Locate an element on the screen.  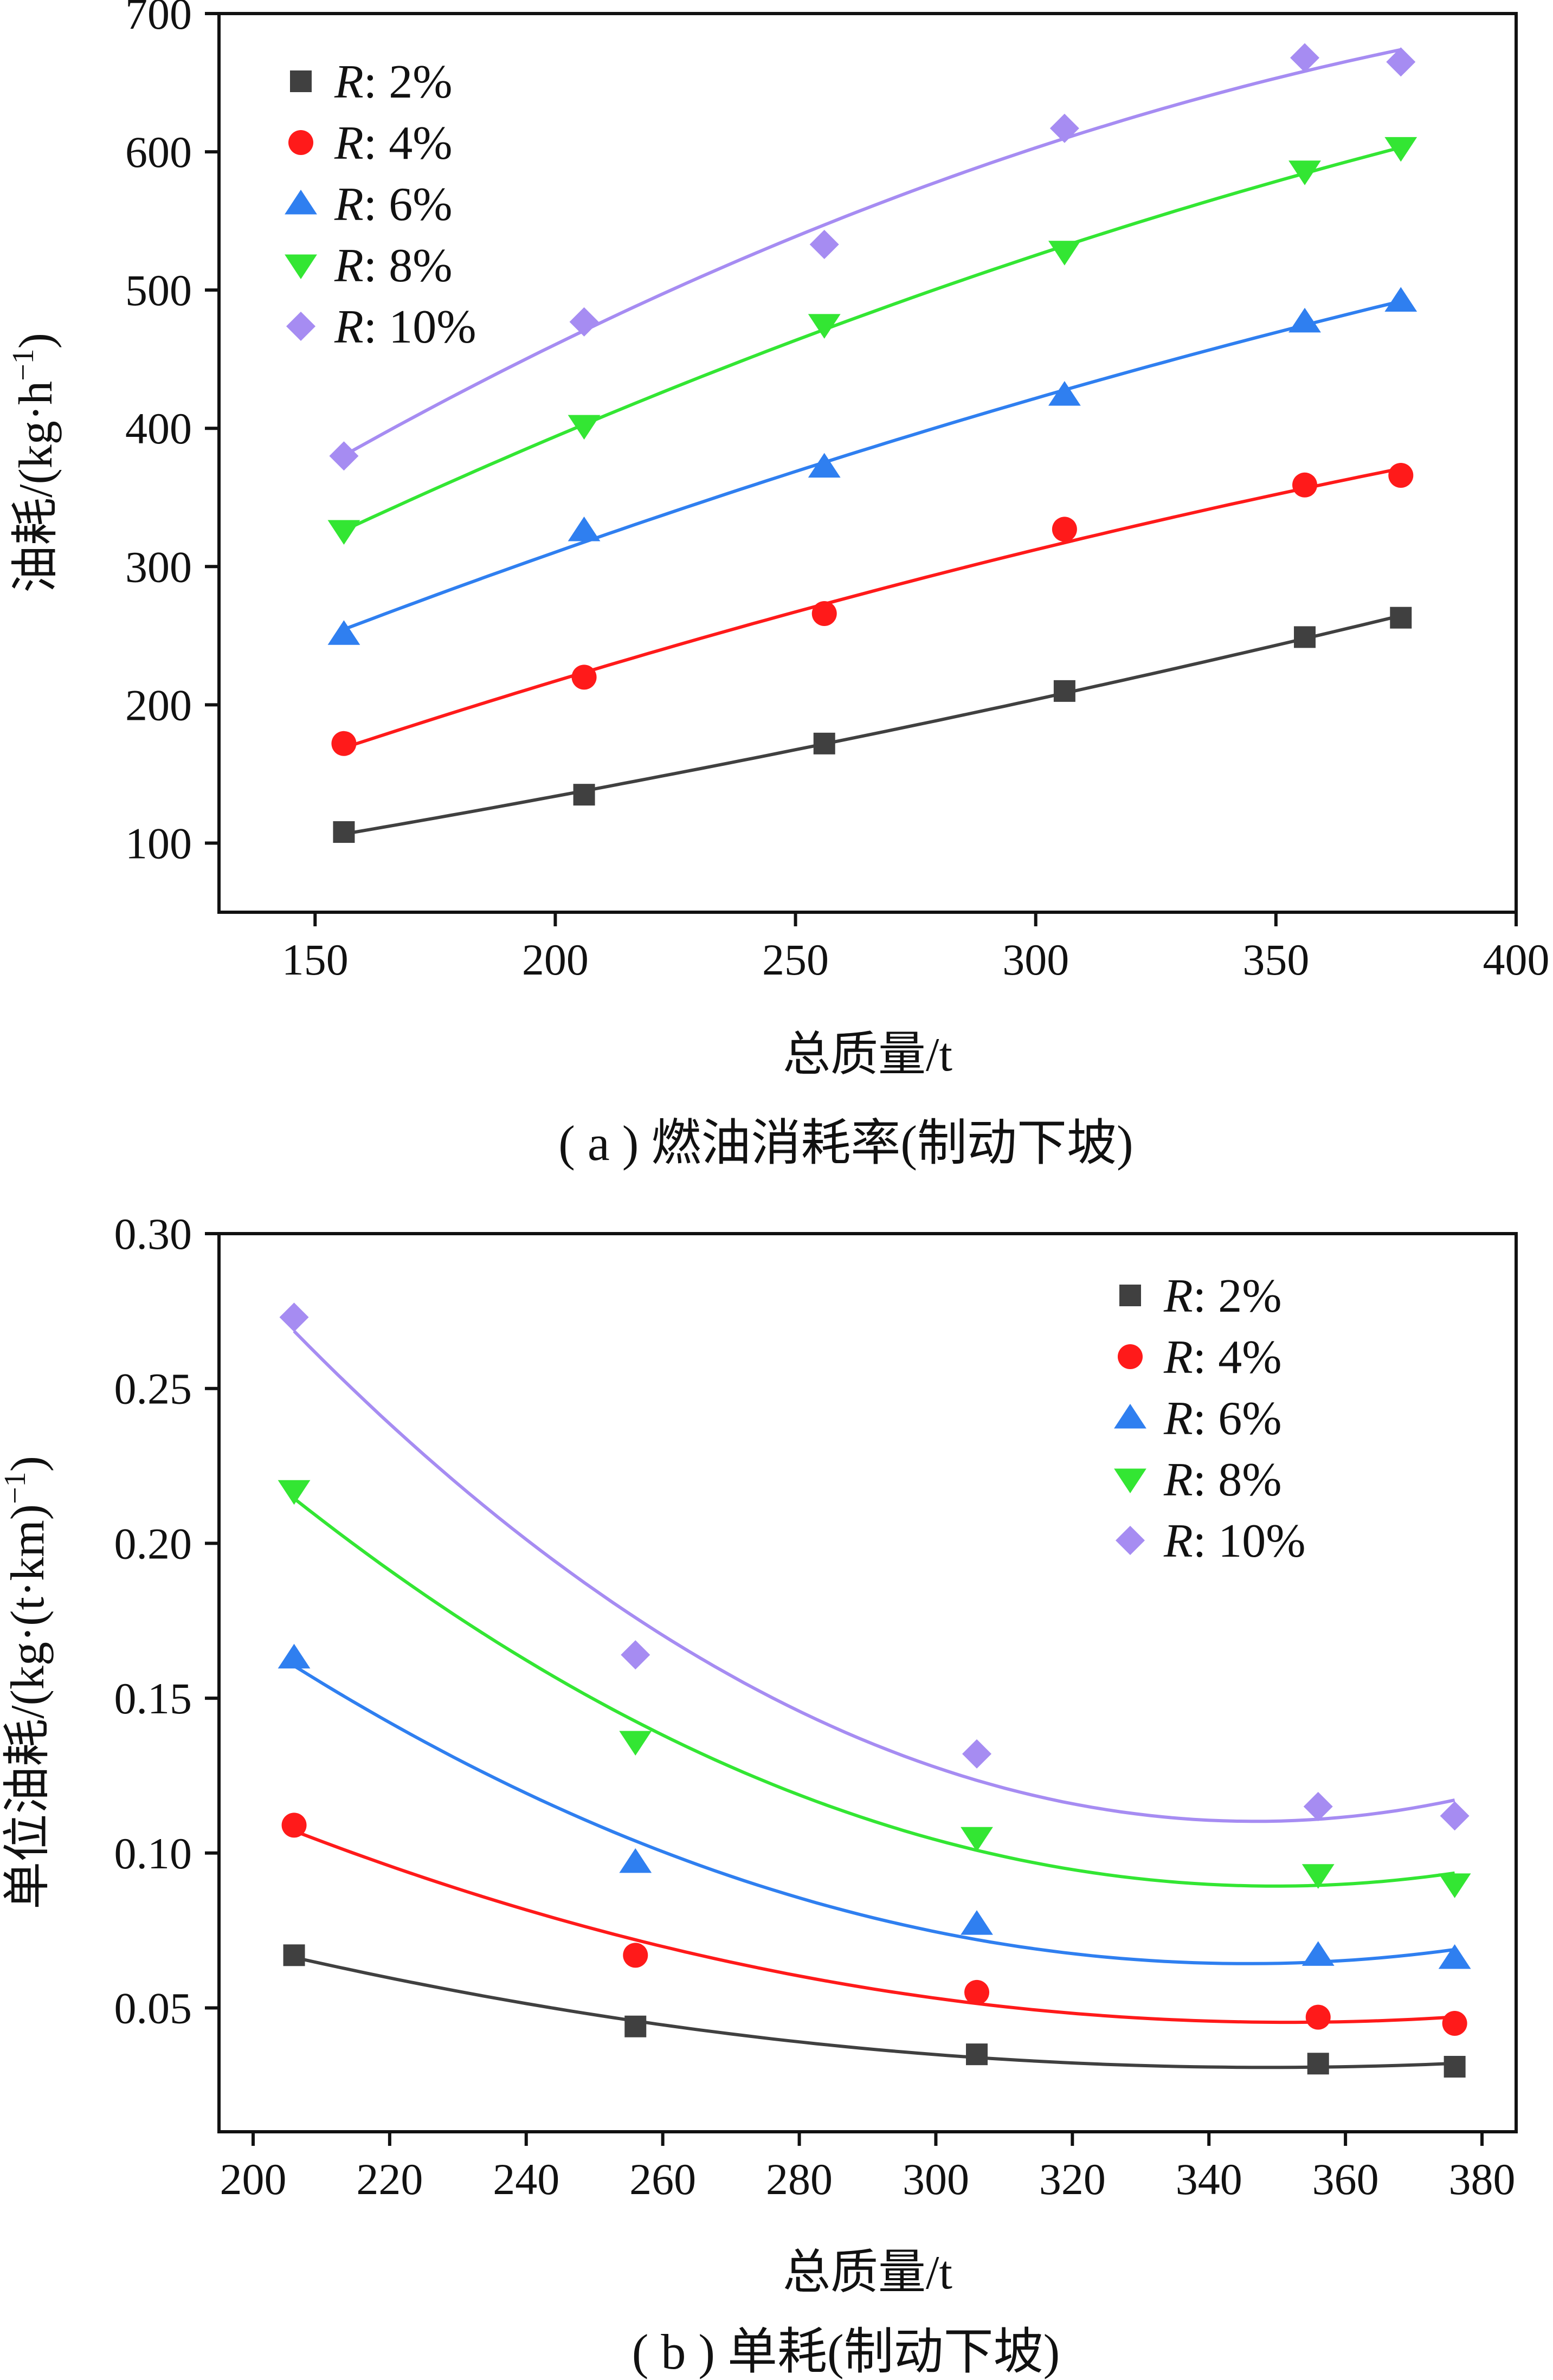
y-axis-label: 单位油耗/(kg·(t·km)−1) is located at coordinates (27, 1683).